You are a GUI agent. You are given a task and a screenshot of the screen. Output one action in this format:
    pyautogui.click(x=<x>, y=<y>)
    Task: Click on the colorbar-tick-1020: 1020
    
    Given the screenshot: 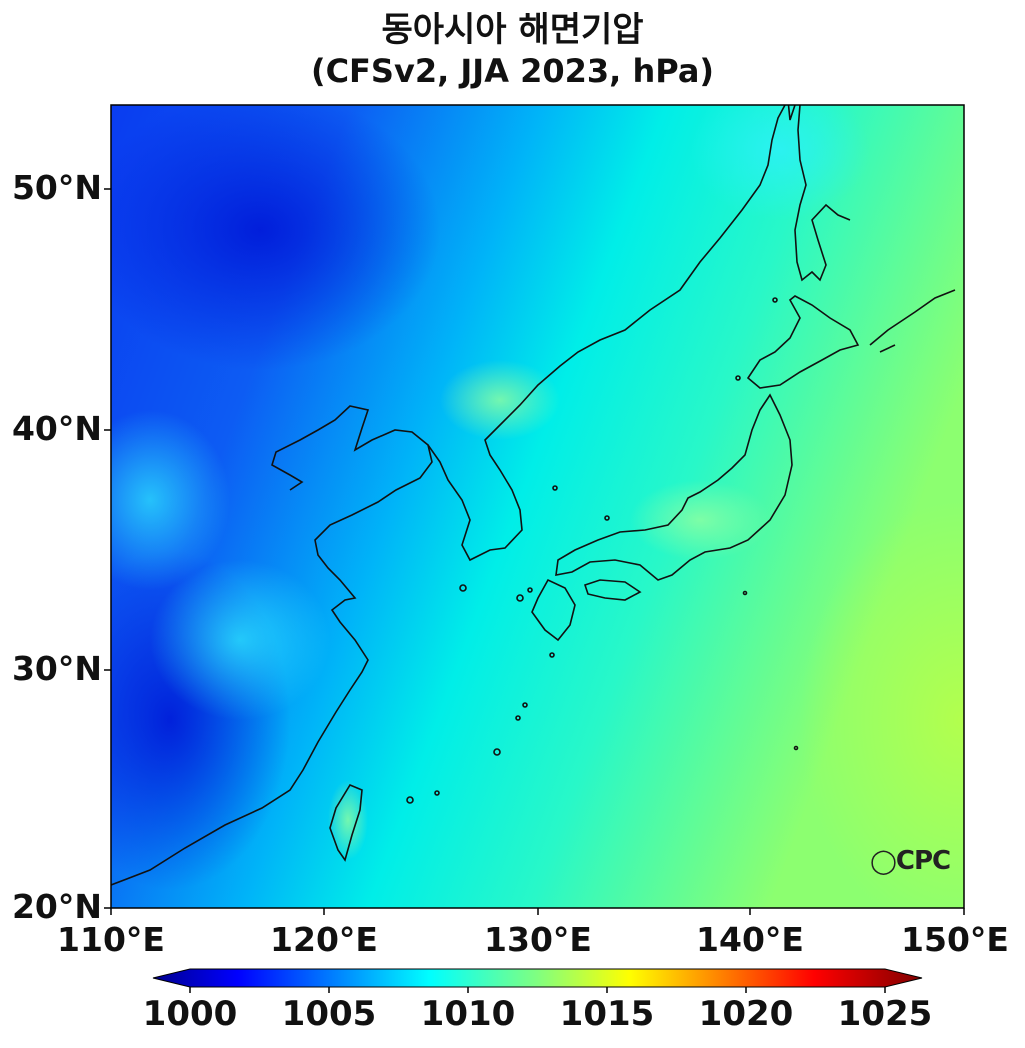 What is the action you would take?
    pyautogui.click(x=746, y=1014)
    